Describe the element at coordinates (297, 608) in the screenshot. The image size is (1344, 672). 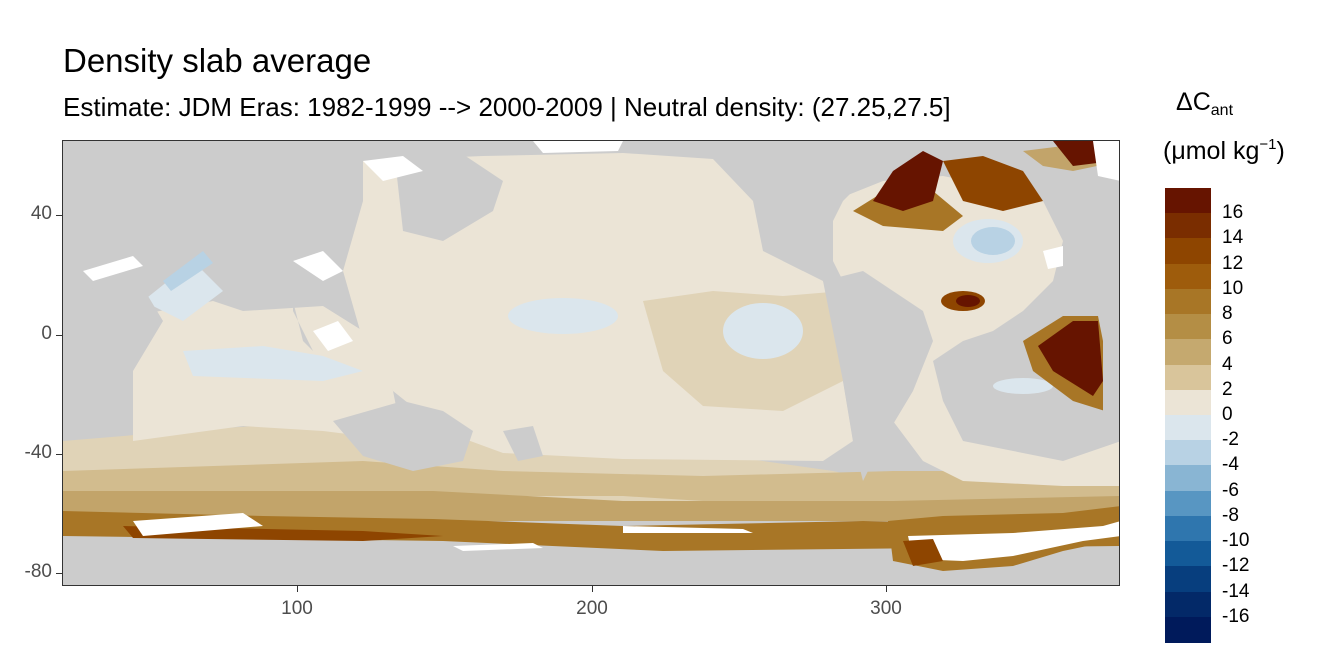
I see `x-tick-label-100: 100` at that location.